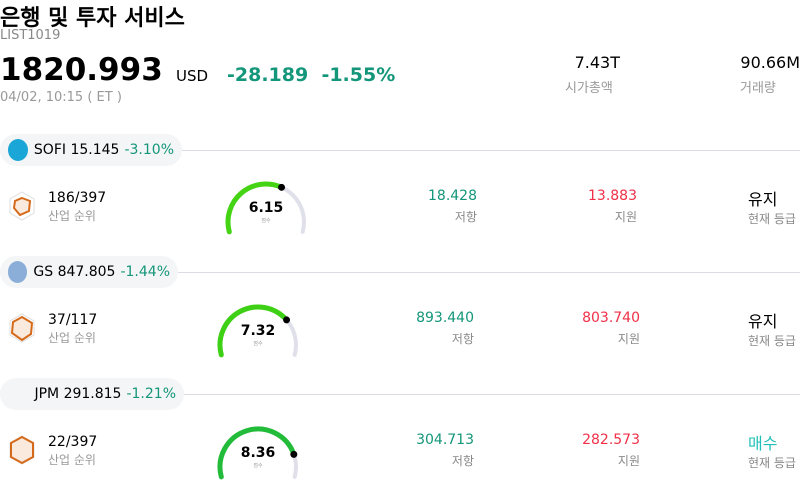 The width and height of the screenshot is (800, 488). Describe the element at coordinates (311, 75) in the screenshot. I see `price-change: -28.189 -1.55%` at that location.